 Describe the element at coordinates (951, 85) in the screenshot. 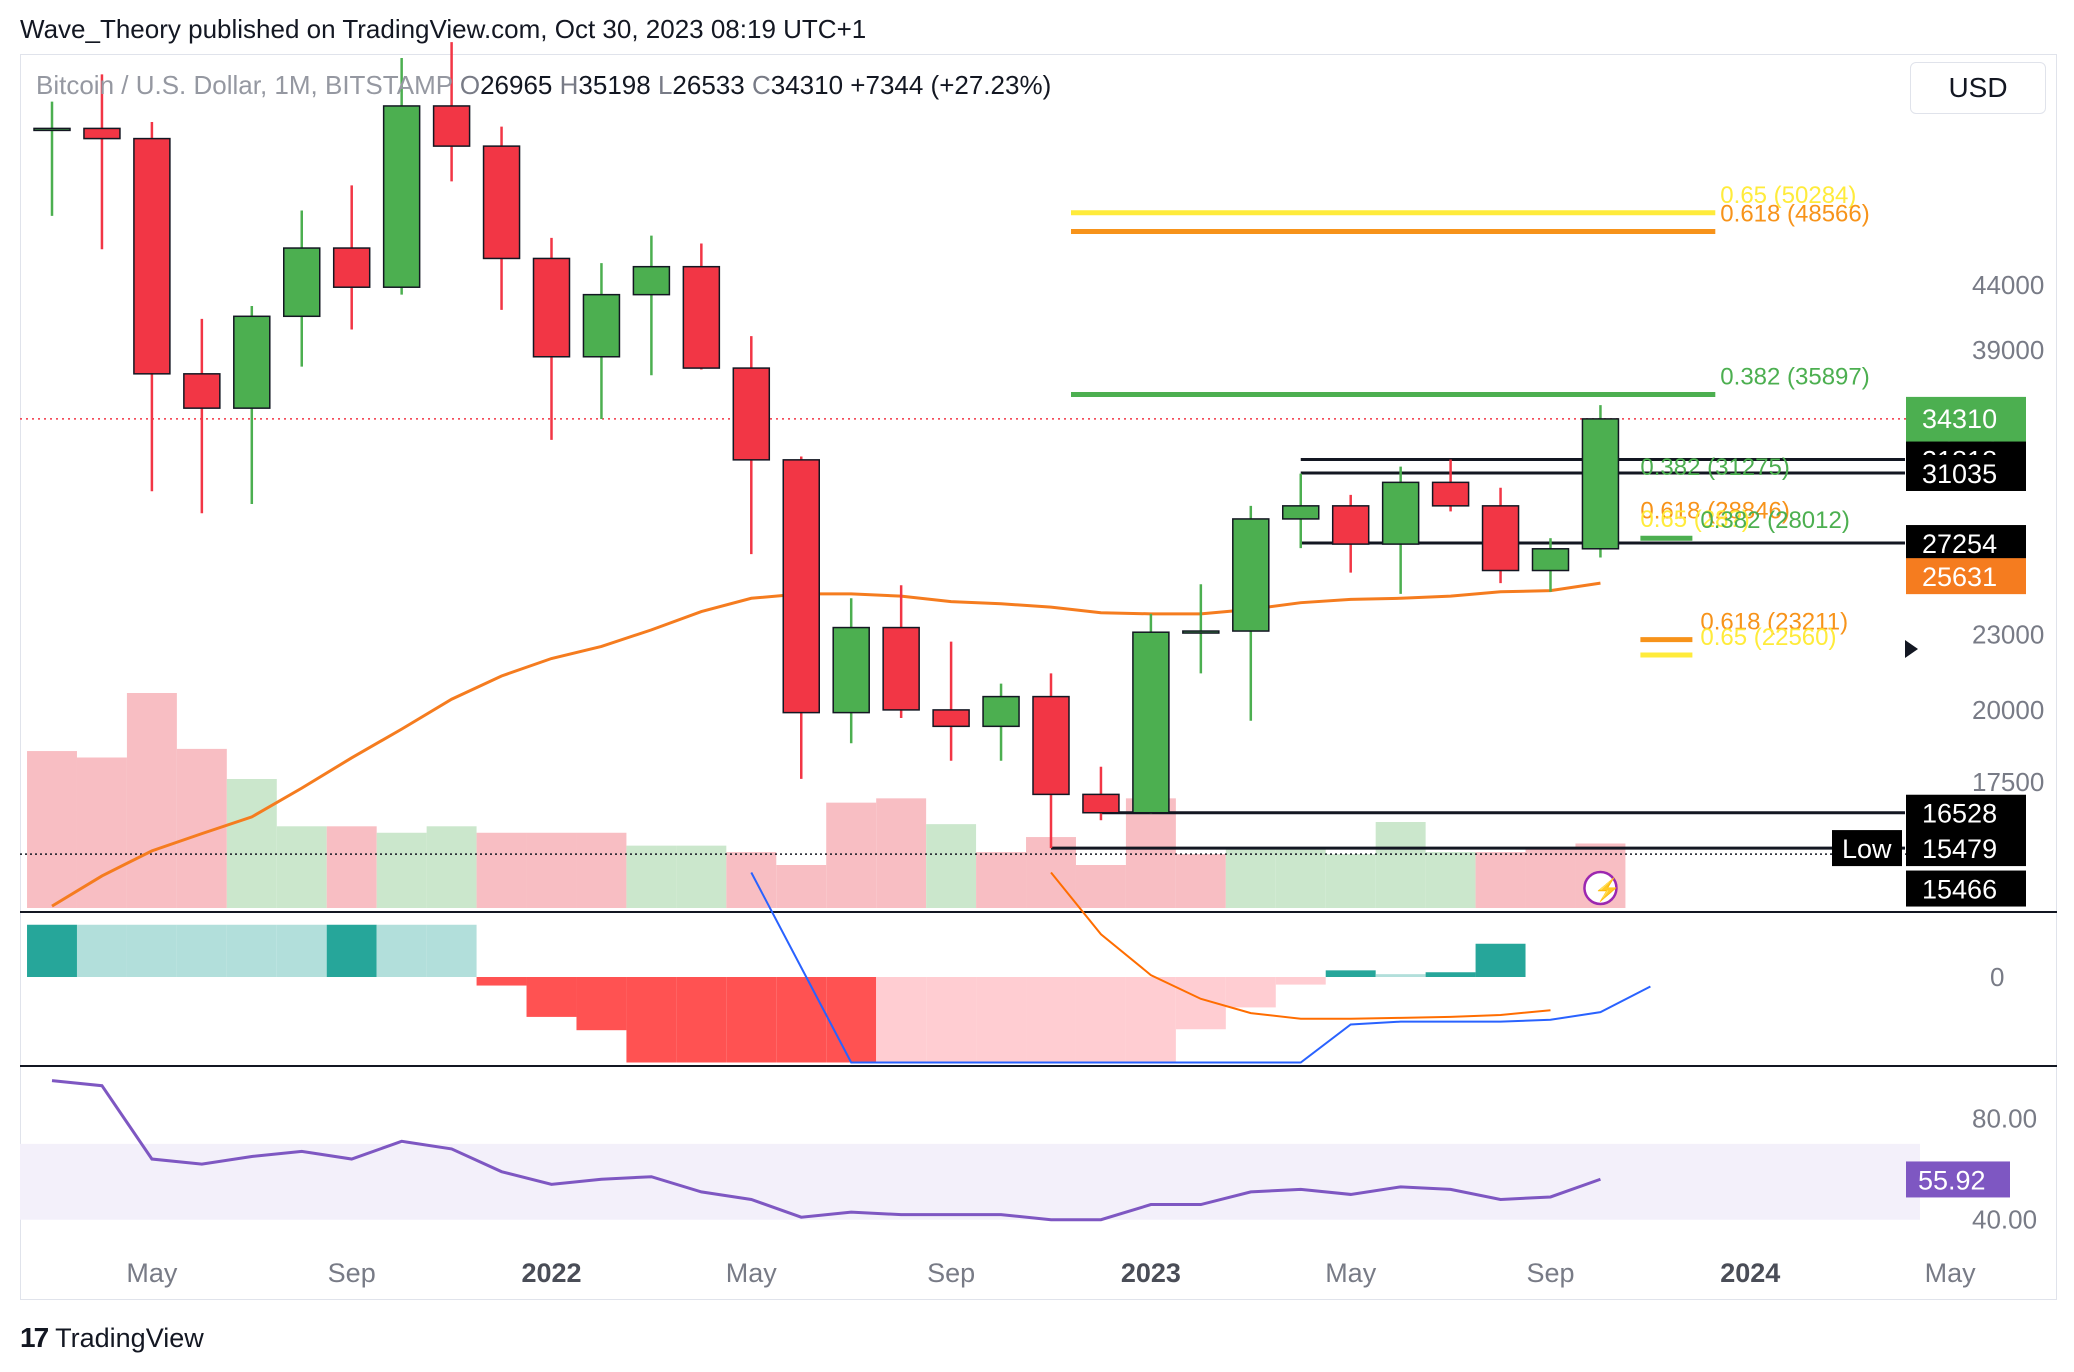

I see `change-value: +7344 (+27.23%)` at that location.